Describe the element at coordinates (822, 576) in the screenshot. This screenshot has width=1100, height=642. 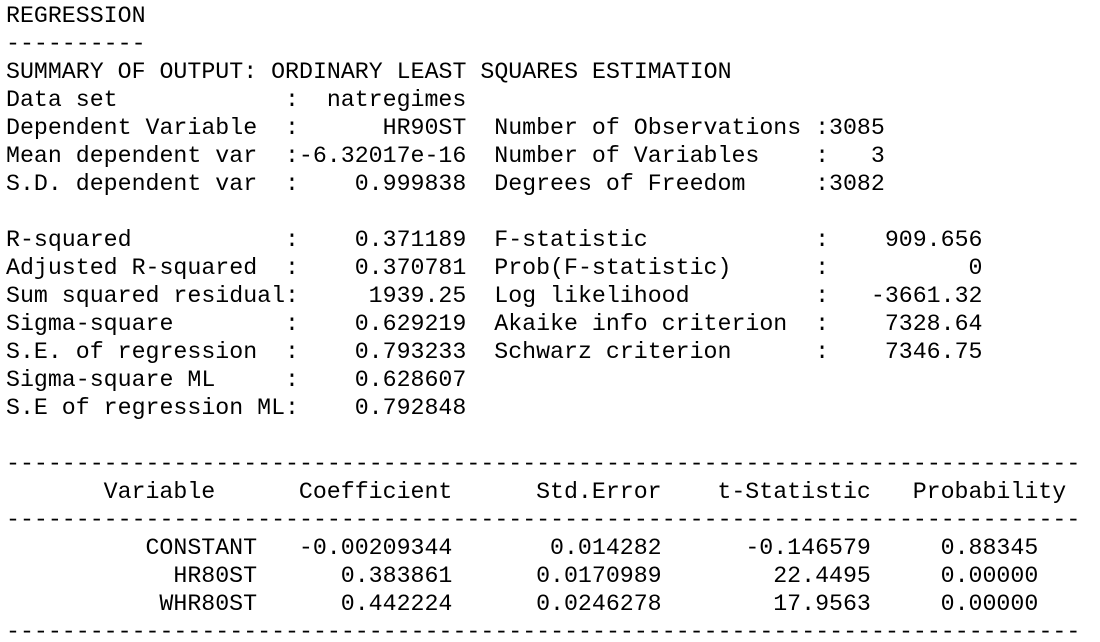
I see `table-cell: 22.4495` at that location.